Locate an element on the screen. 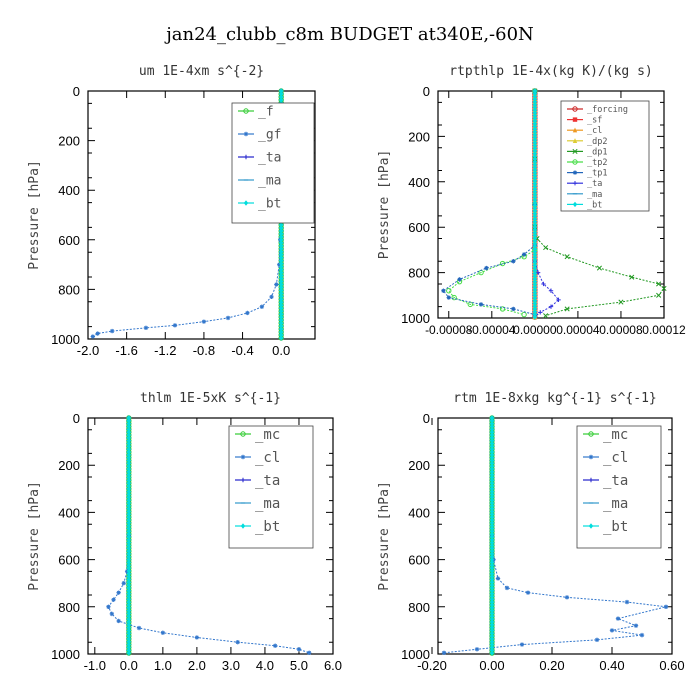 The width and height of the screenshot is (700, 700). legend-label: _gf is located at coordinates (269, 135).